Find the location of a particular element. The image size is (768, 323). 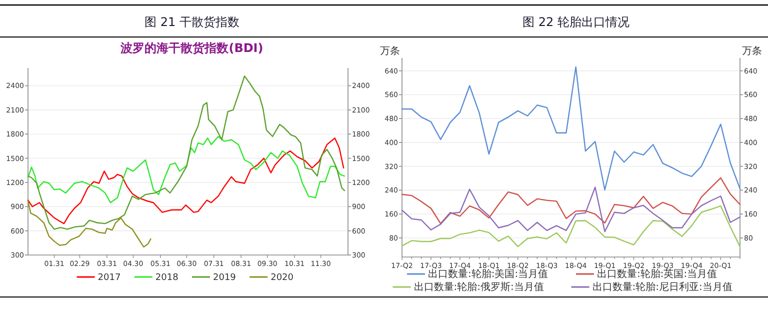

legend-label: 2017 is located at coordinates (109, 278).